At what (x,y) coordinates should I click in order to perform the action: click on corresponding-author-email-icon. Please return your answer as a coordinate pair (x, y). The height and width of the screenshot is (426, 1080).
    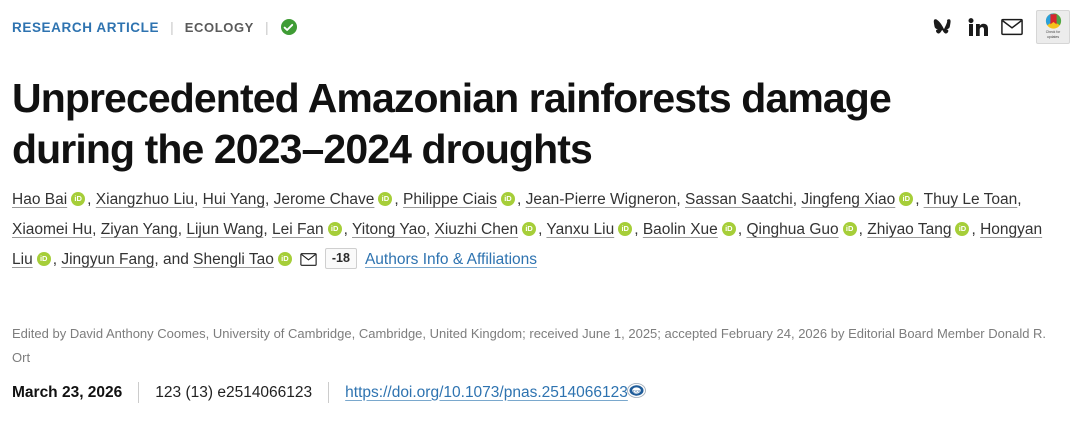
    Looking at the image, I should click on (308, 262).